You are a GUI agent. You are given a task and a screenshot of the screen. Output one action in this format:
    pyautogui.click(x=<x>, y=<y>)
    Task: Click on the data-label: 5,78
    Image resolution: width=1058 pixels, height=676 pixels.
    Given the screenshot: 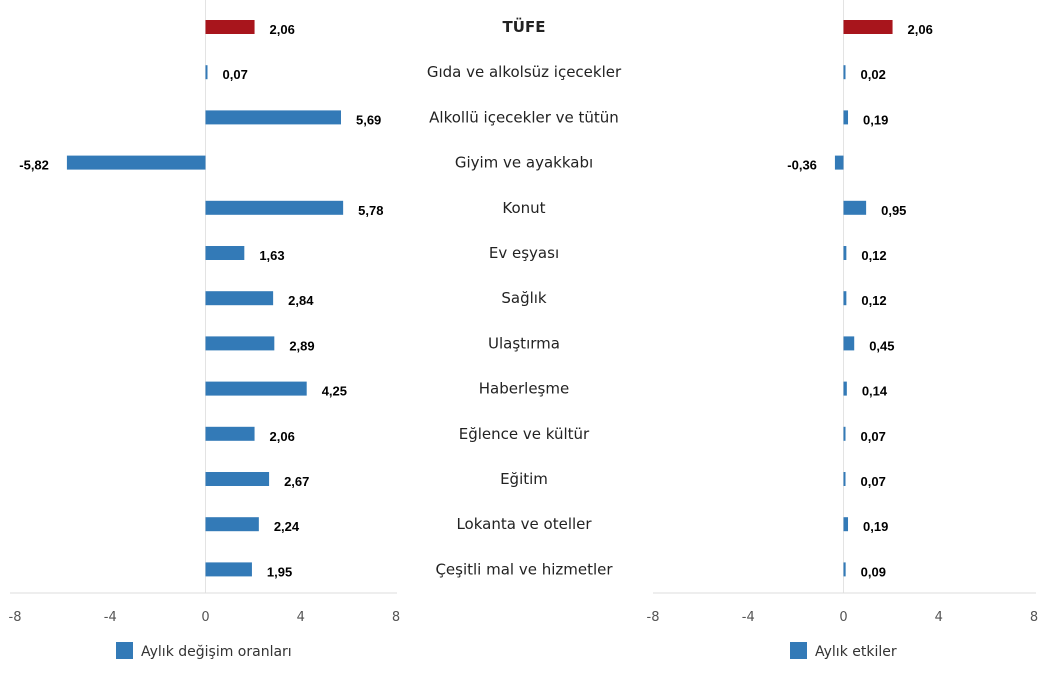 What is the action you would take?
    pyautogui.click(x=370, y=210)
    